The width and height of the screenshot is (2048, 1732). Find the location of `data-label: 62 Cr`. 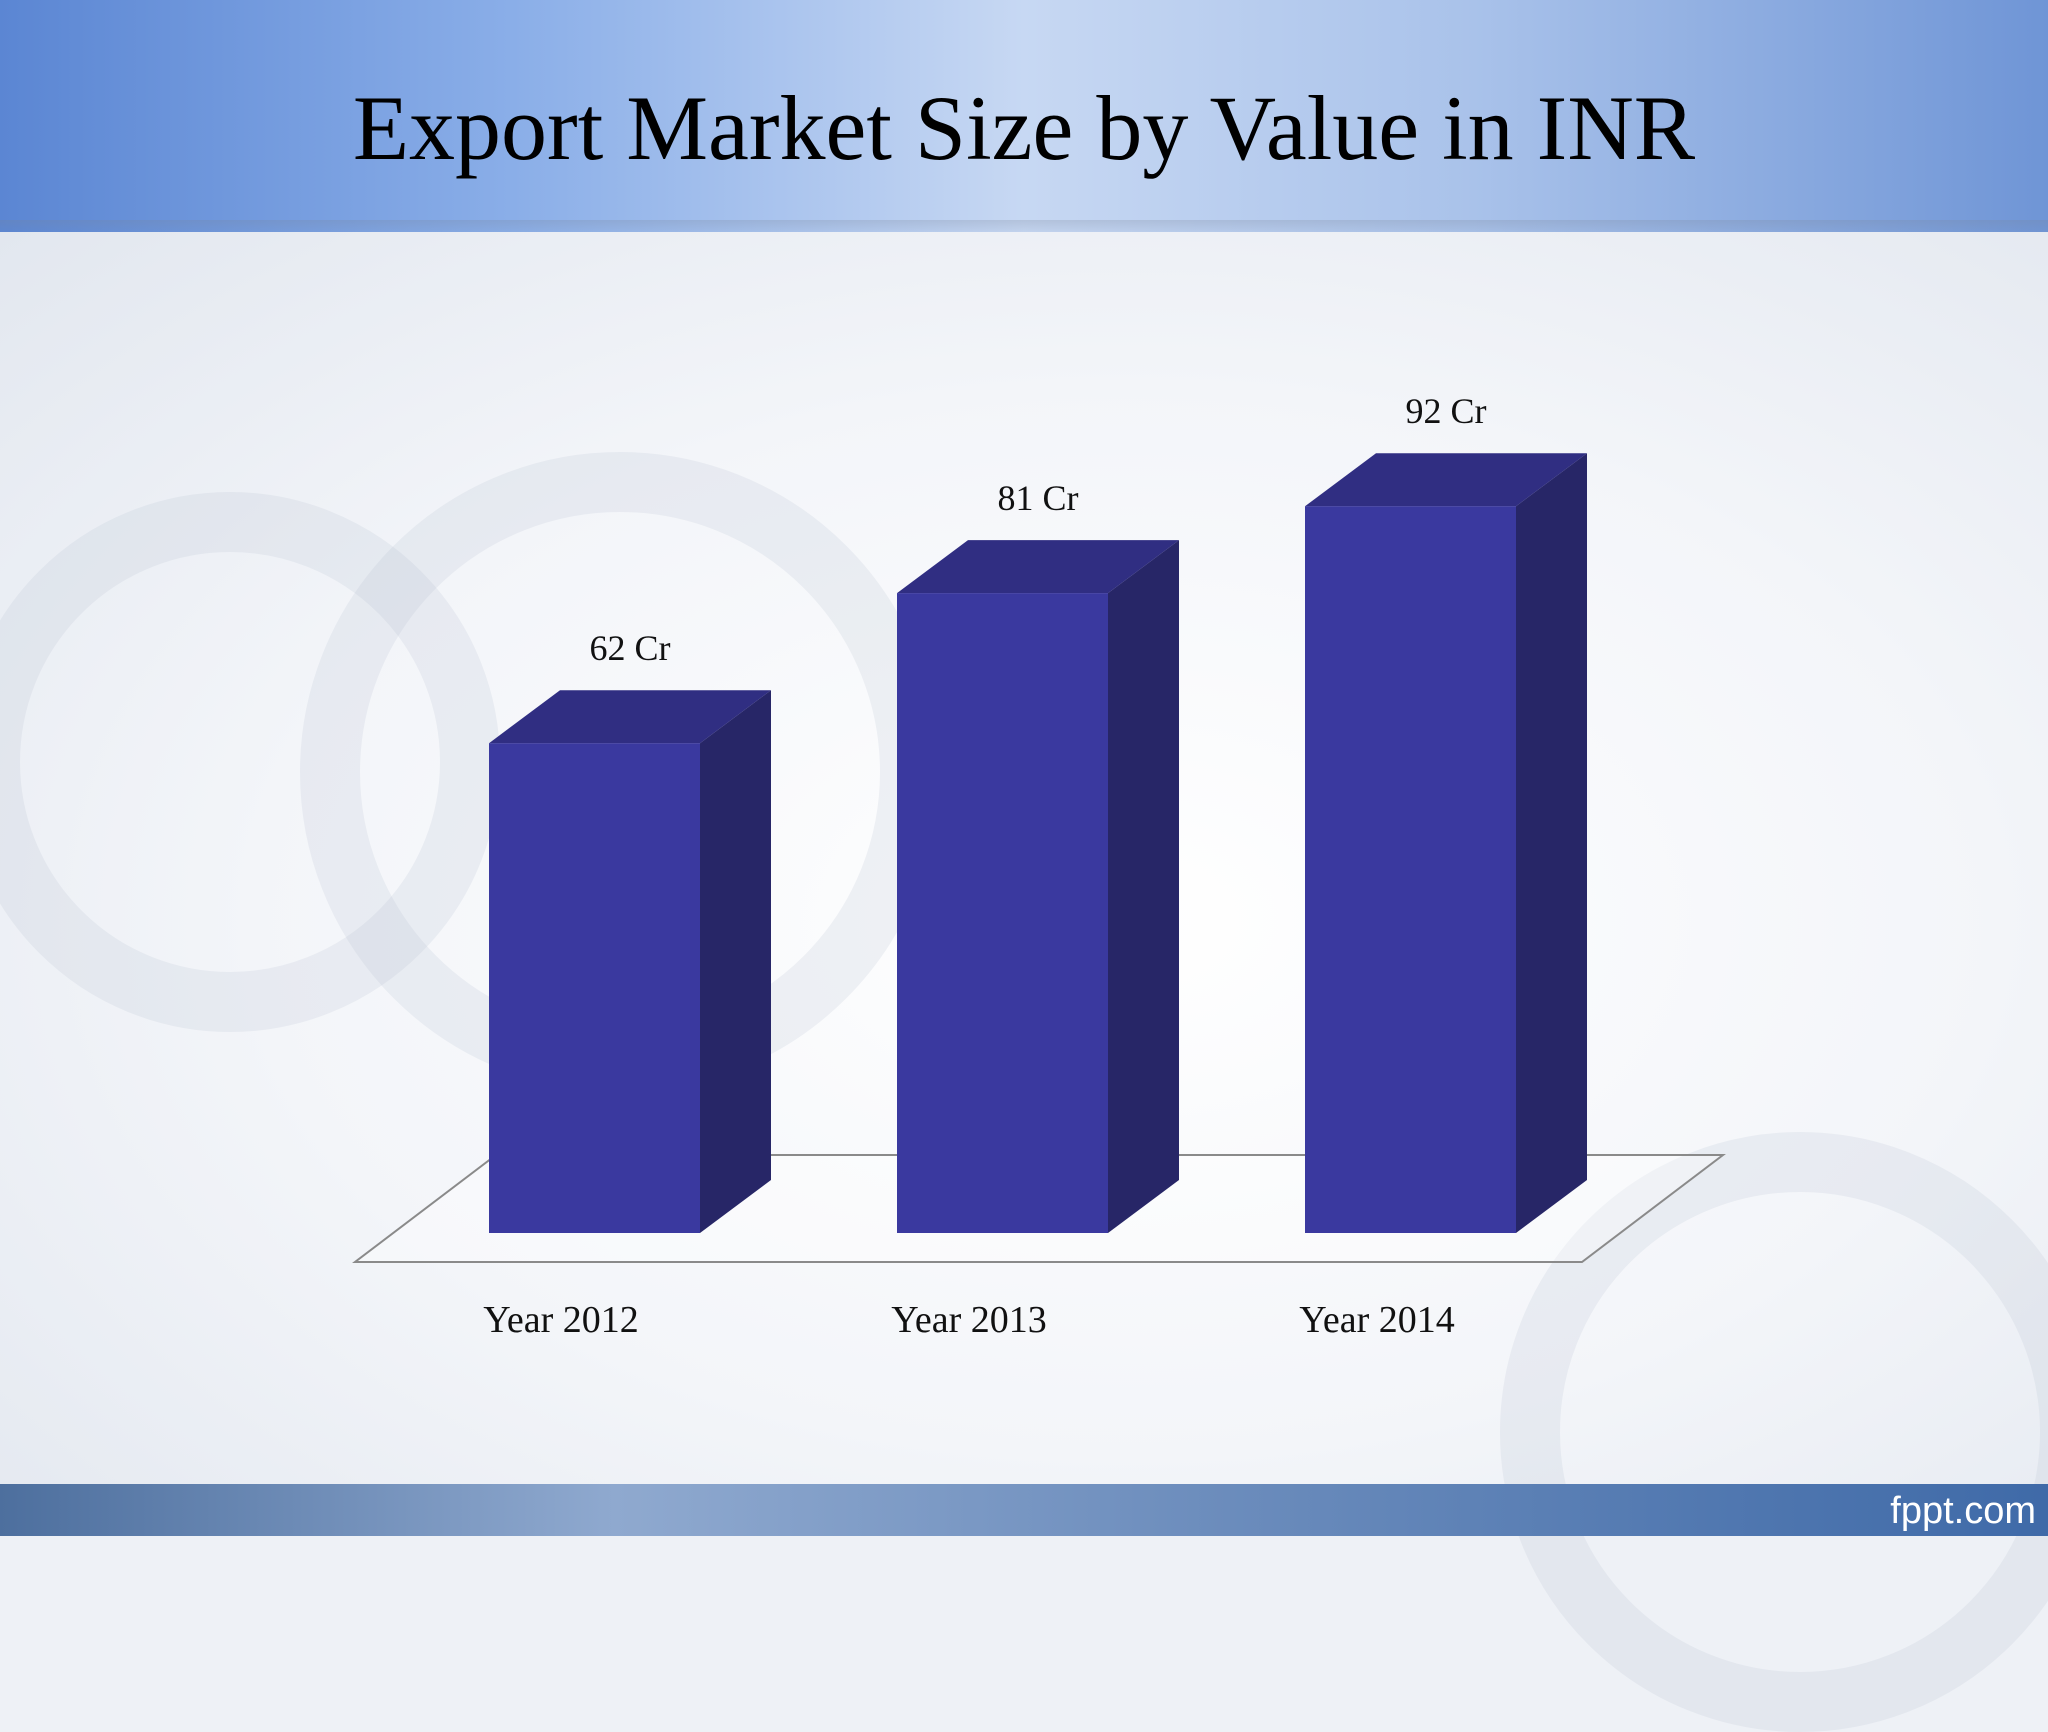

data-label: 62 Cr is located at coordinates (630, 648).